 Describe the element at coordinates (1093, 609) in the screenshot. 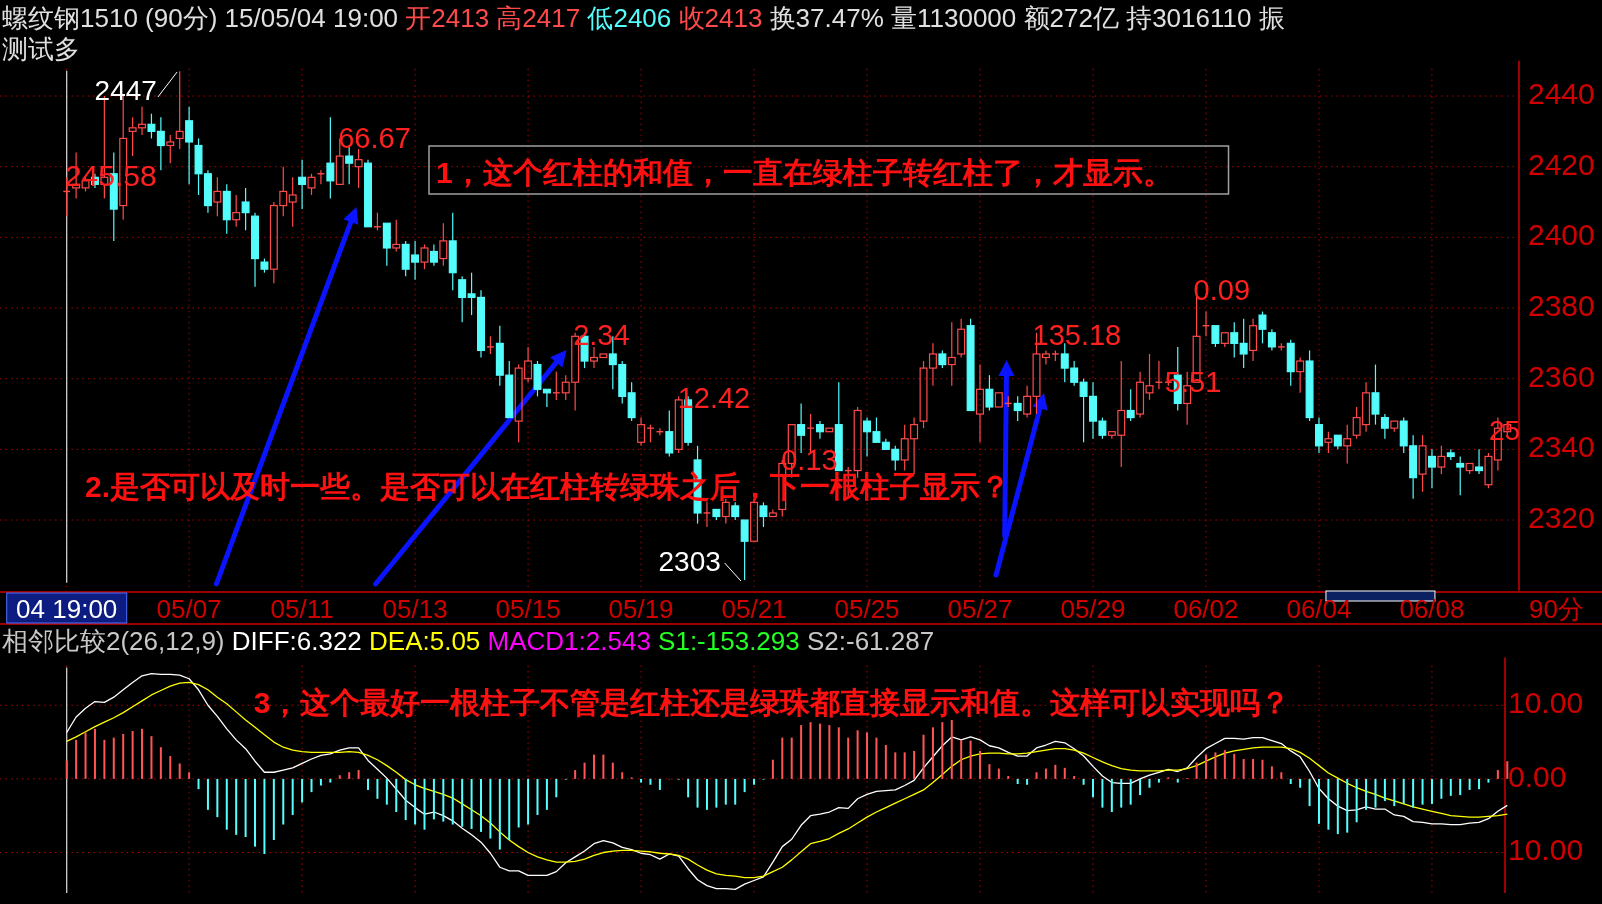

I see `x-tick-label: 05/29` at that location.